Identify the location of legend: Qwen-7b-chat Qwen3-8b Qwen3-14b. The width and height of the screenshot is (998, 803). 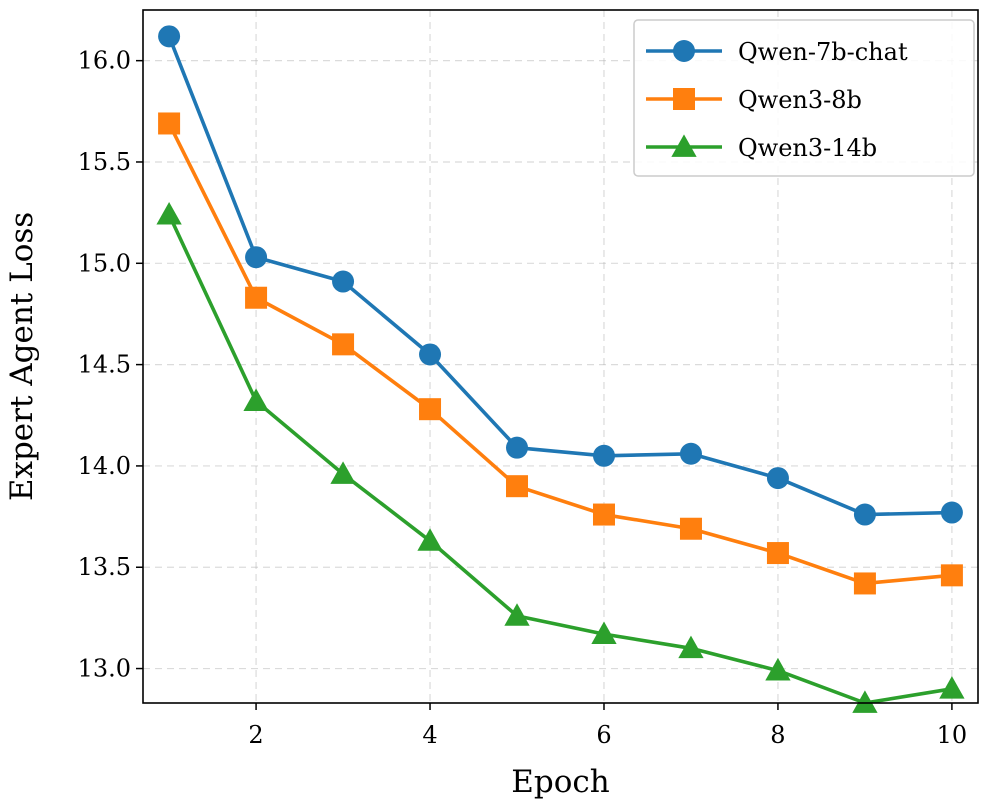
(804, 98).